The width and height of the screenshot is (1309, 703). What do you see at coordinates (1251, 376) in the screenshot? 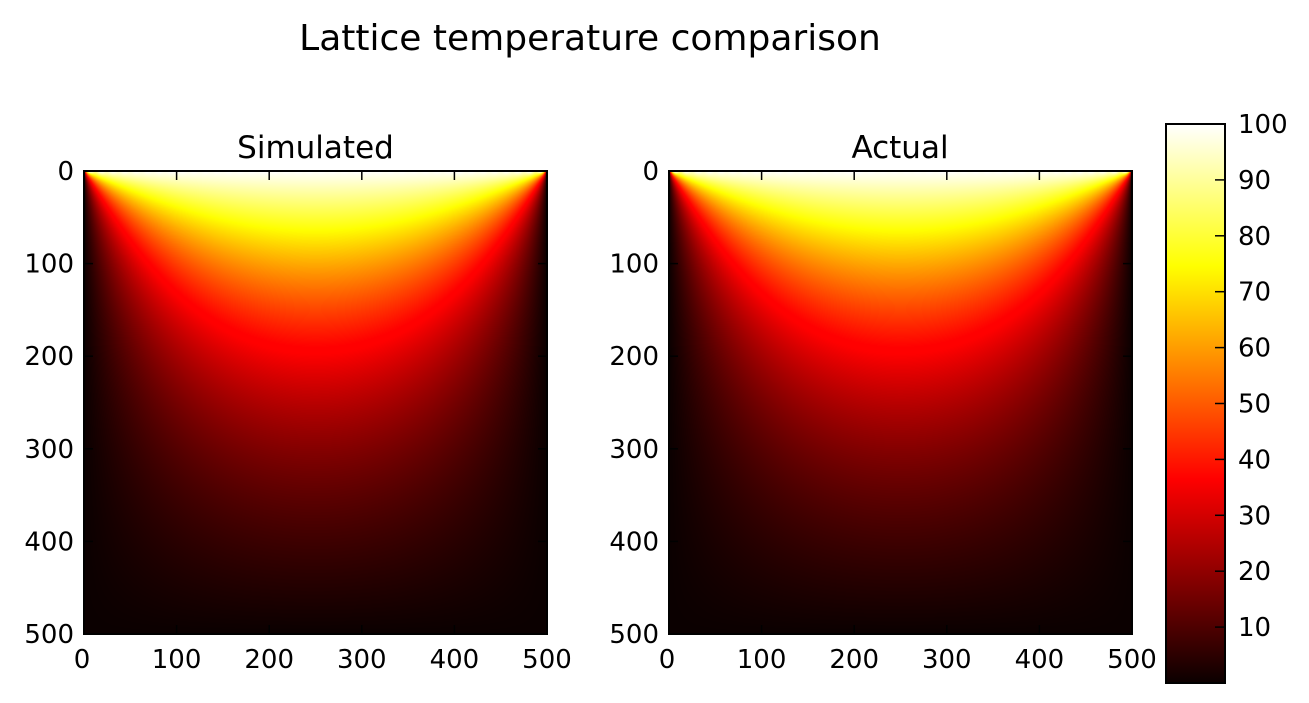
I see `colorbar-ticks: 10 20 30 40 50 60 70 80 90 100` at bounding box center [1251, 376].